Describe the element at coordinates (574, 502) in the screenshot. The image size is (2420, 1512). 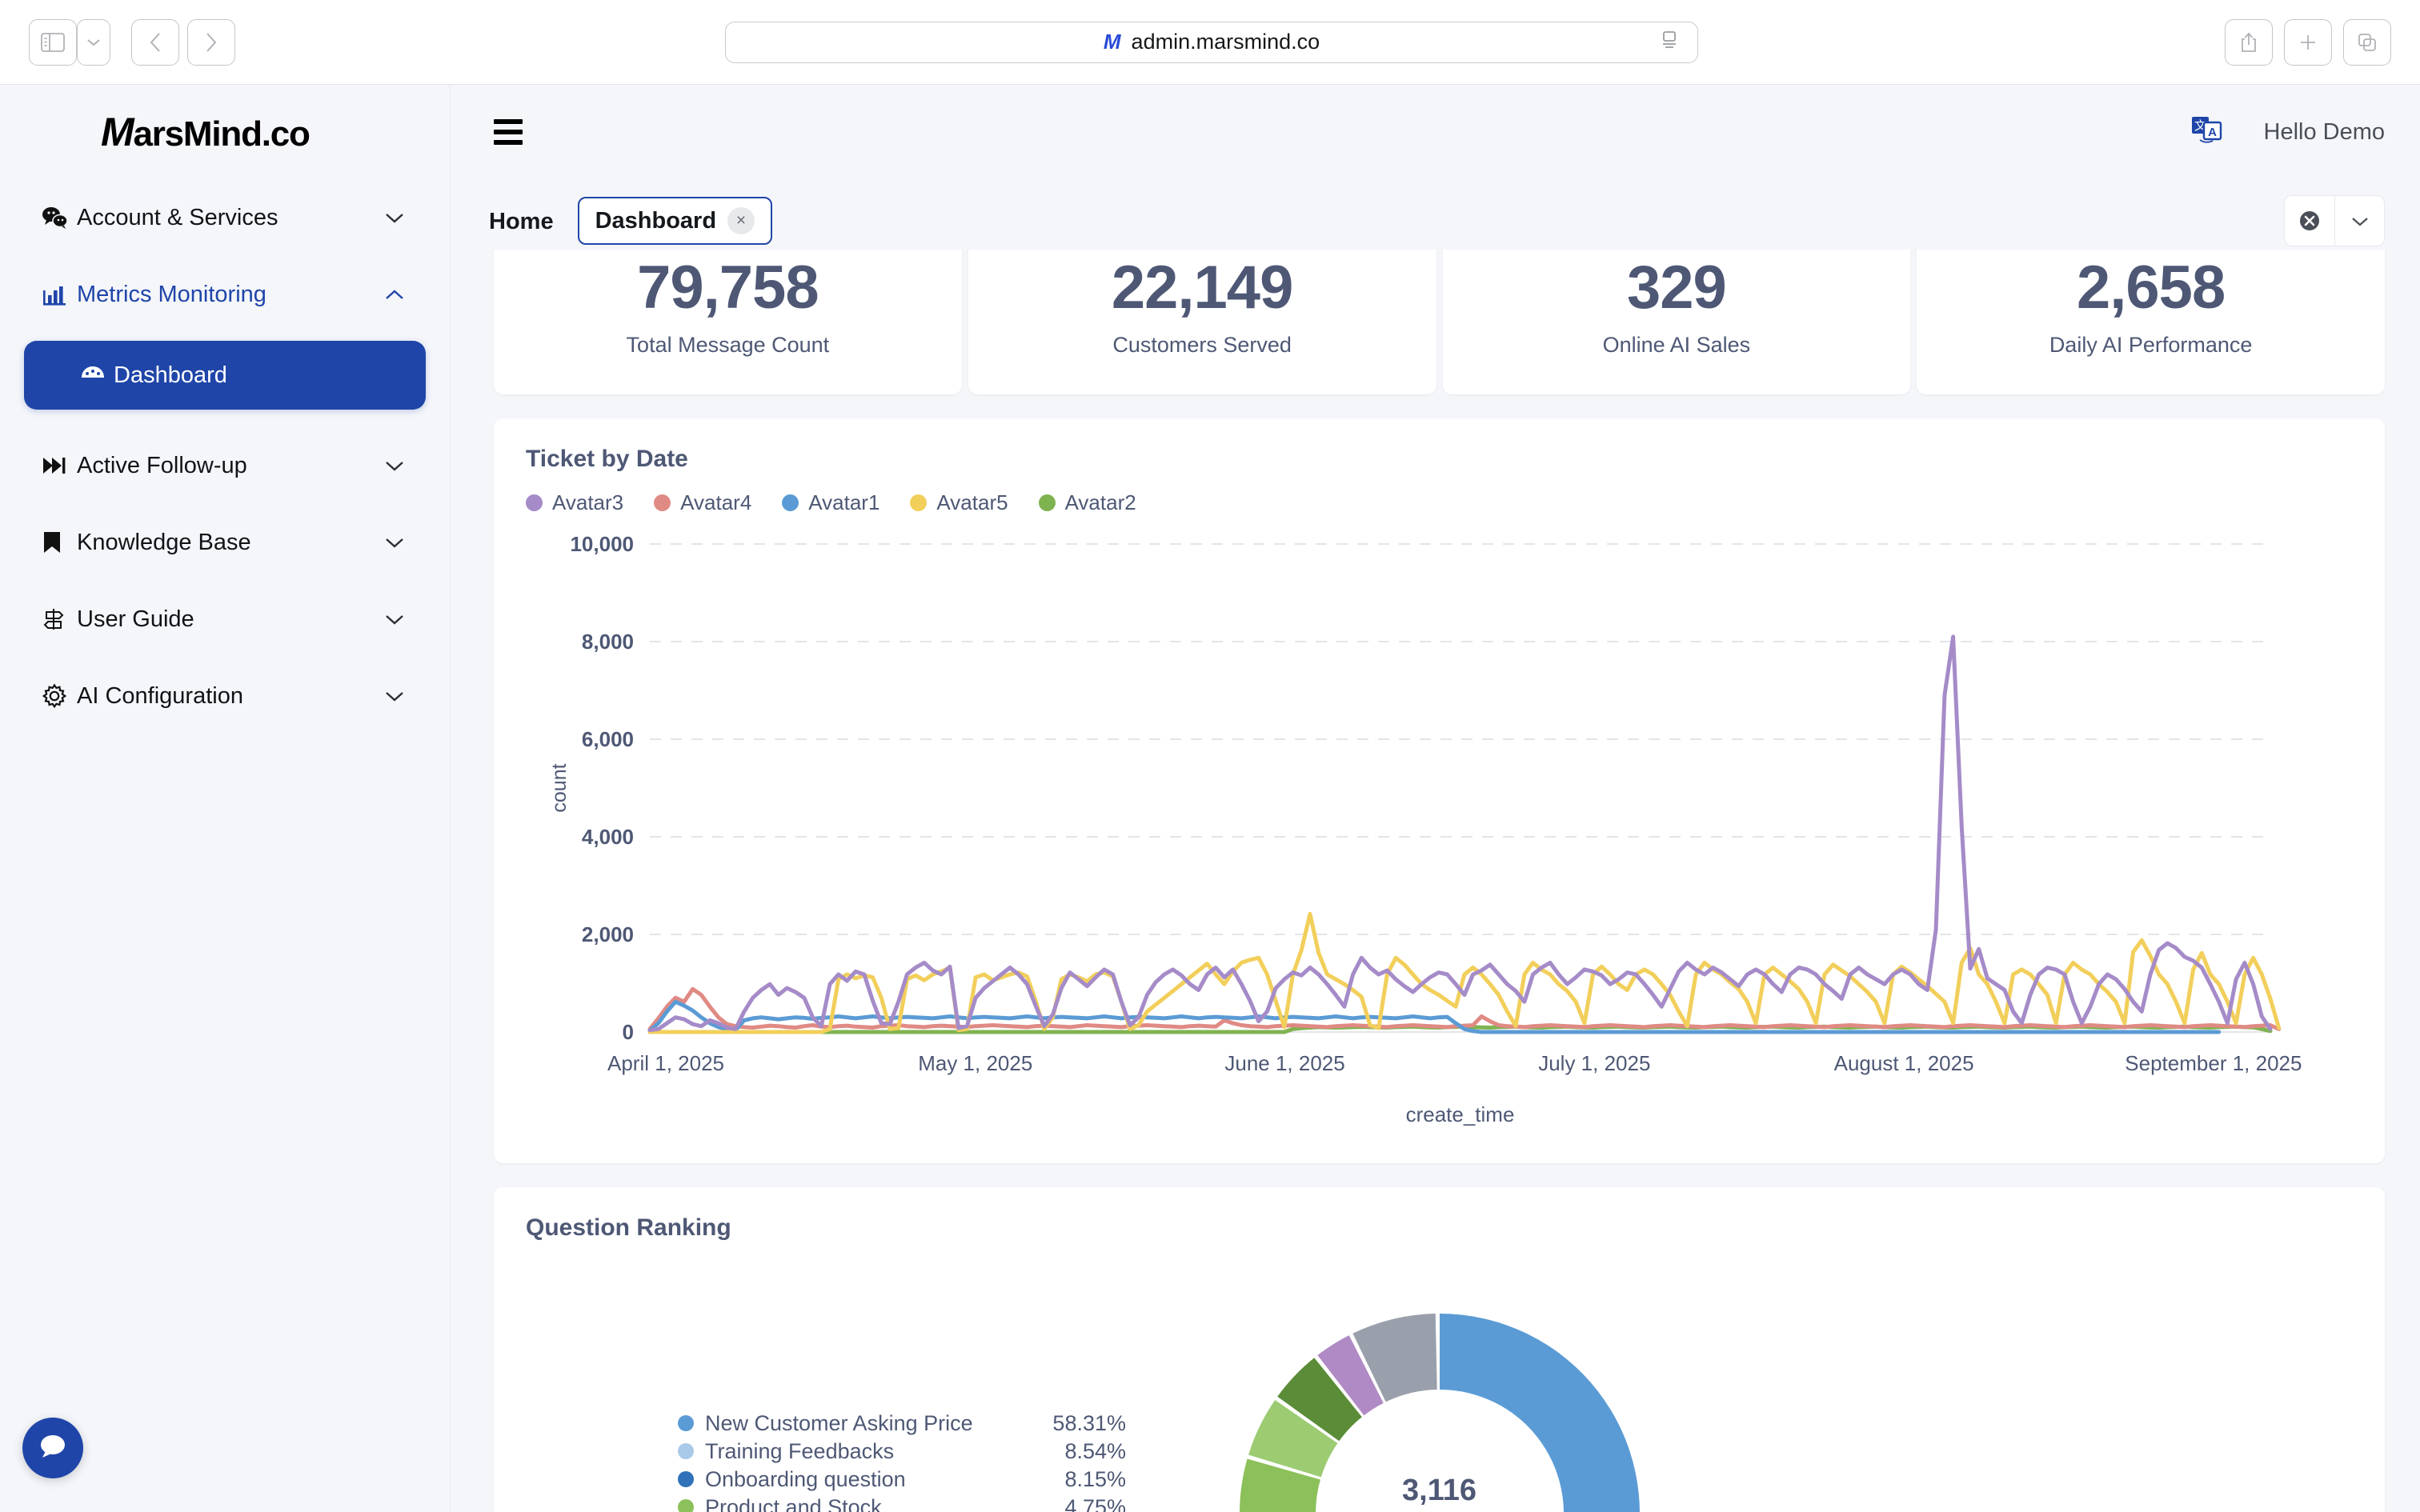
I see `legend-item: Avatar3` at that location.